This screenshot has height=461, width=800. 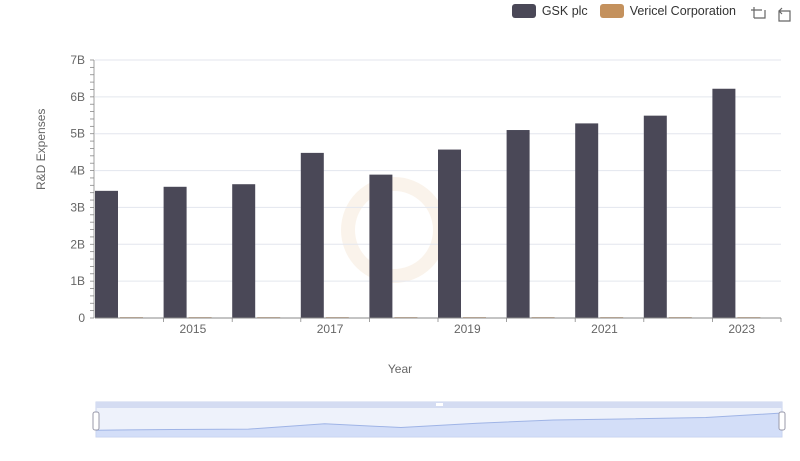 What do you see at coordinates (611, 11) in the screenshot?
I see `legend-swatch-vericel` at bounding box center [611, 11].